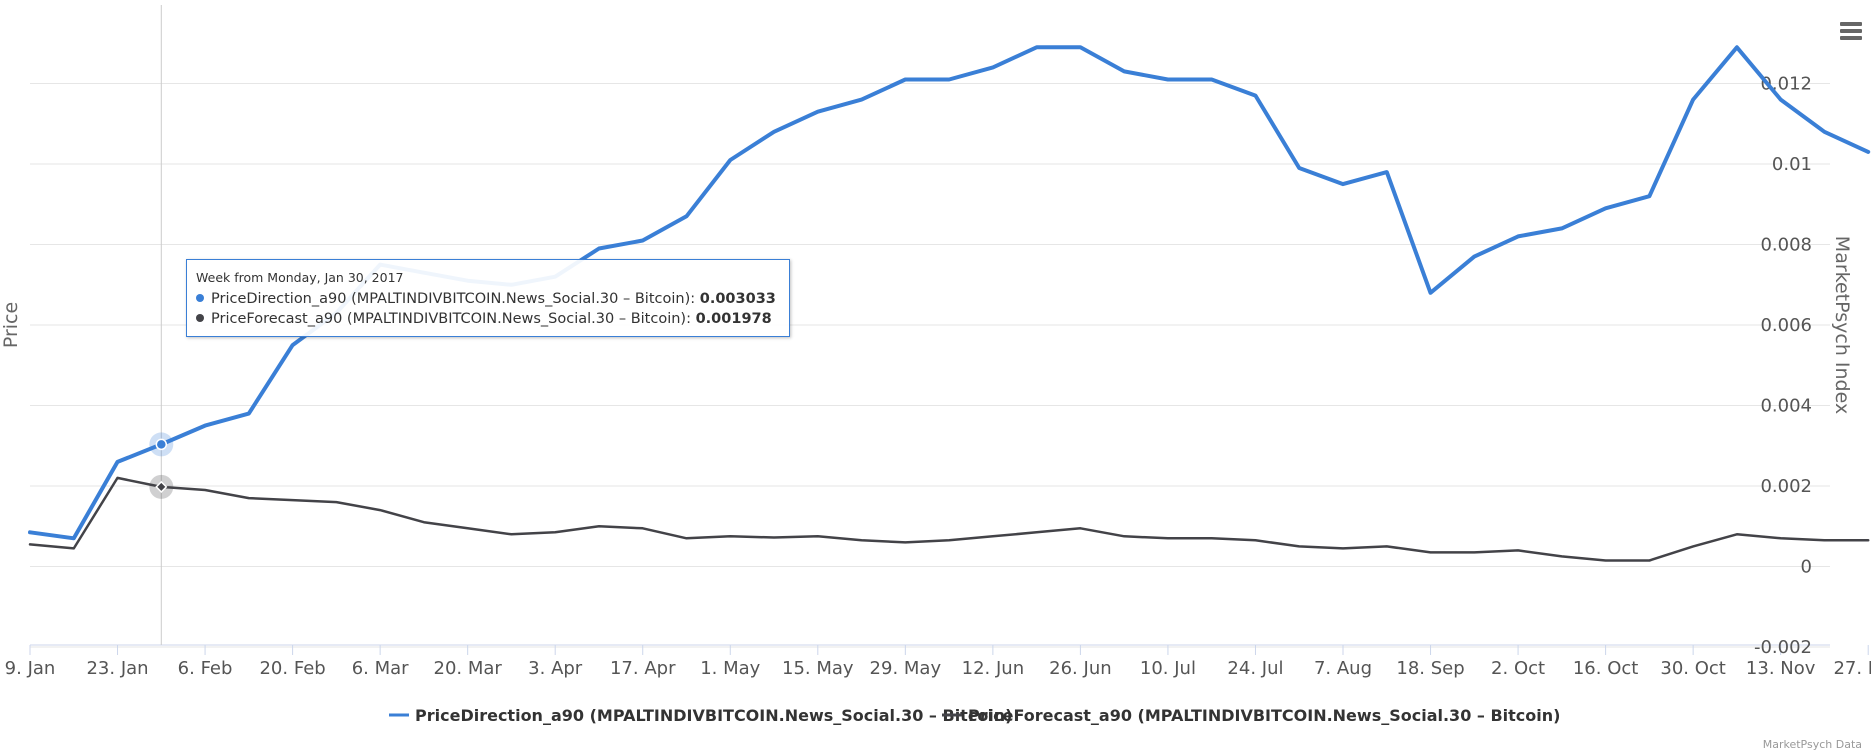 The height and width of the screenshot is (751, 1871). What do you see at coordinates (1518, 668) in the screenshot?
I see `x-tick-label: 2. Oct` at bounding box center [1518, 668].